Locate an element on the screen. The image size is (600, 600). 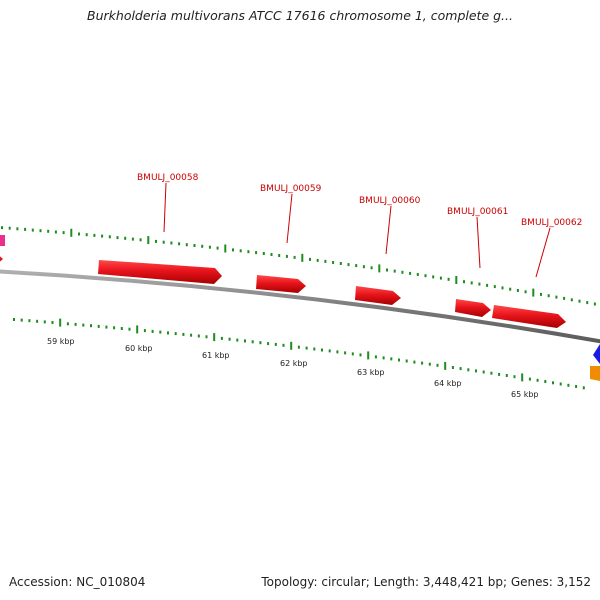
gene-label-BMULJ_00062: BMULJ_00062 is located at coordinates (551, 223).